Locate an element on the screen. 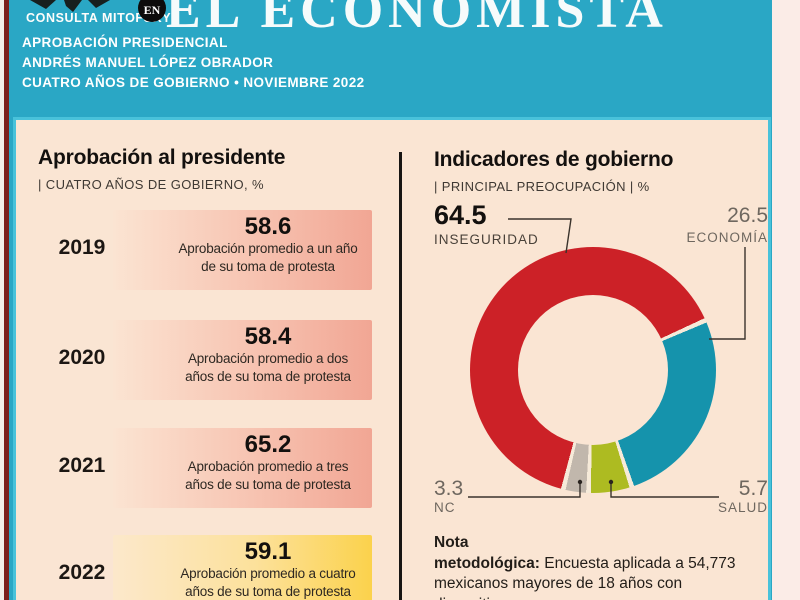  subject-line-president: ANDRÉS MANUEL LÓPEZ OBRADOR is located at coordinates (148, 62).